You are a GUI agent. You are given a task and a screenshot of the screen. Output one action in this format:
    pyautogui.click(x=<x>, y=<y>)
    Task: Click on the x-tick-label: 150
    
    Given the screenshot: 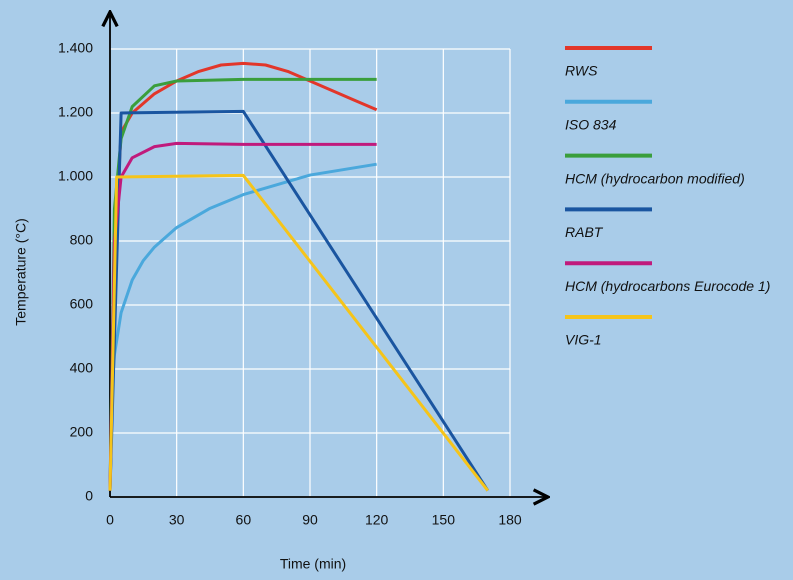 What is the action you would take?
    pyautogui.click(x=444, y=520)
    